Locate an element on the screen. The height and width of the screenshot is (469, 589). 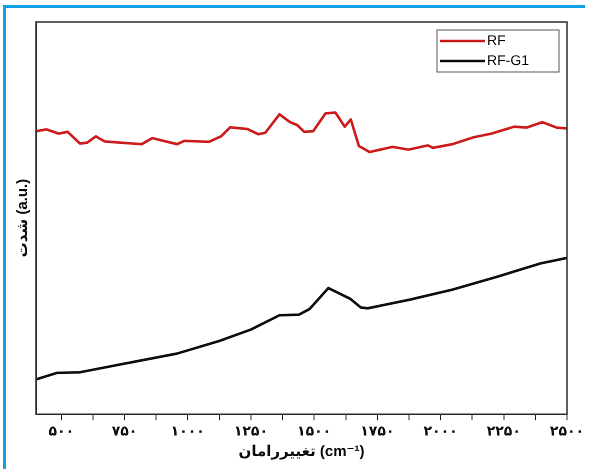
x-axis-title: تغییررامان (cm⁻¹) is located at coordinates (301, 451).